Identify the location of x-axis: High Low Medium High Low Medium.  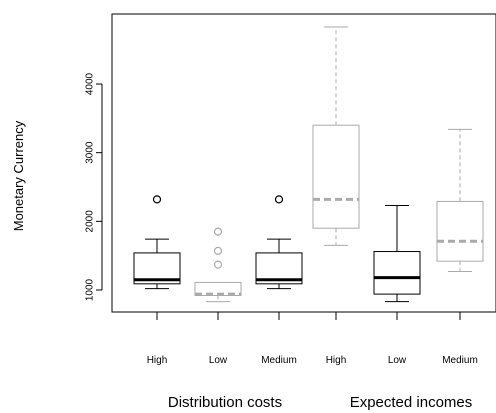
(312, 339).